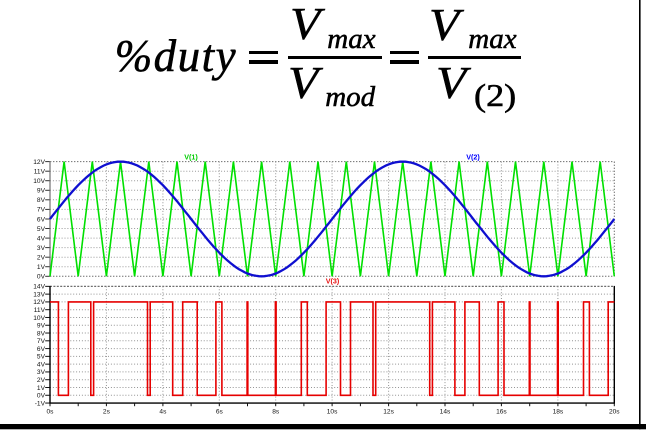 The height and width of the screenshot is (432, 648). I want to click on svg-text: V(1), so click(191, 157).